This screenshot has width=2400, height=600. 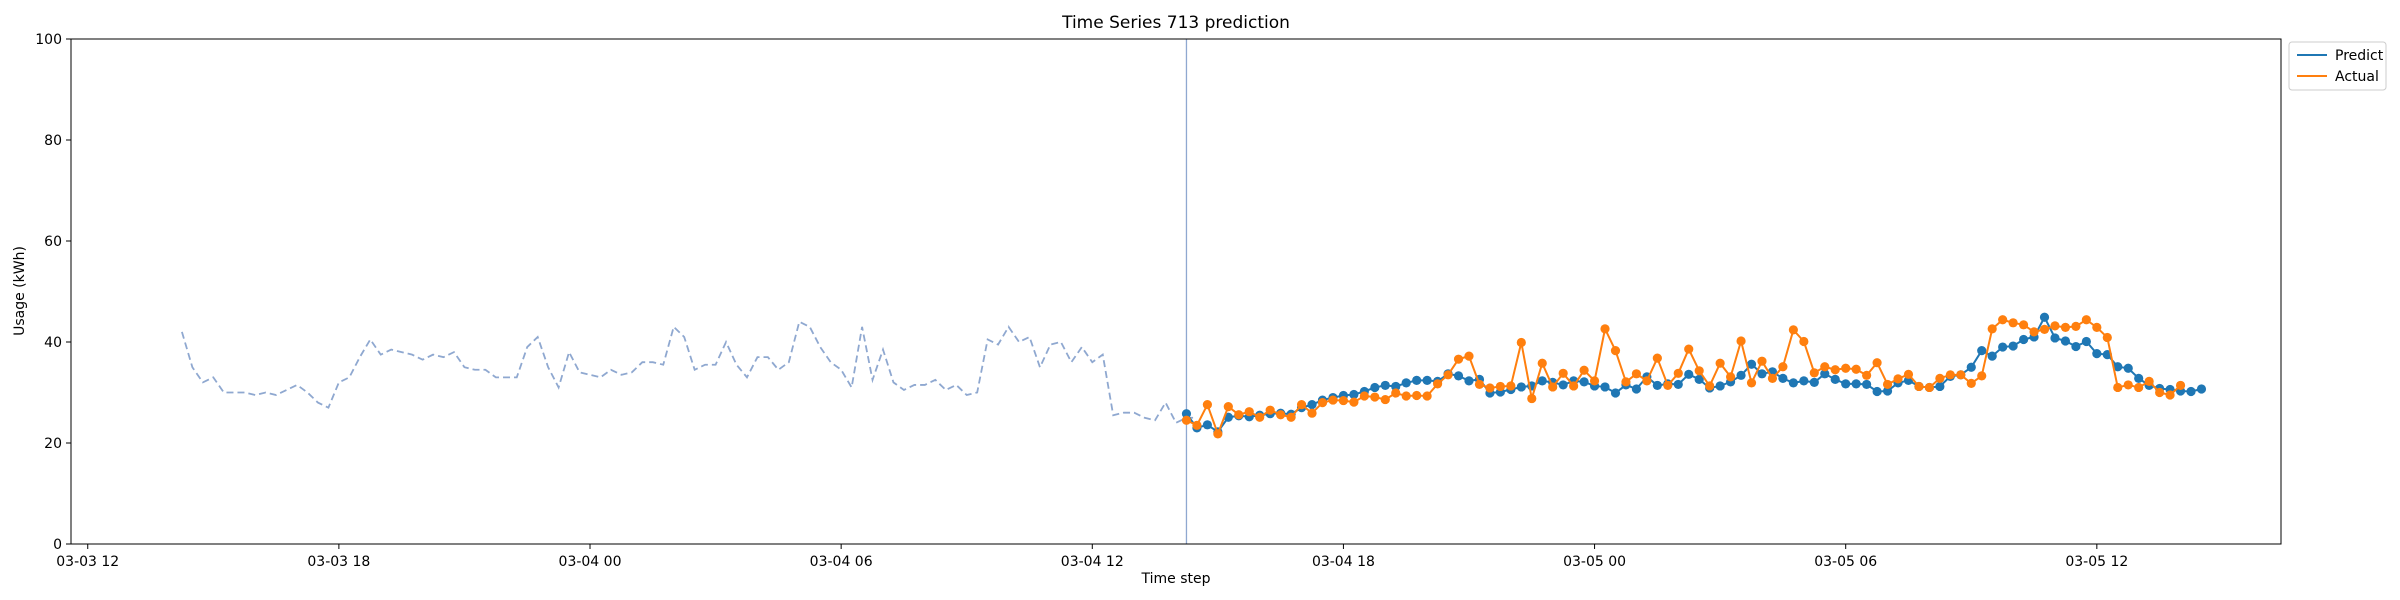 I want to click on x-tick-label: 03-05 00, so click(x=1594, y=562).